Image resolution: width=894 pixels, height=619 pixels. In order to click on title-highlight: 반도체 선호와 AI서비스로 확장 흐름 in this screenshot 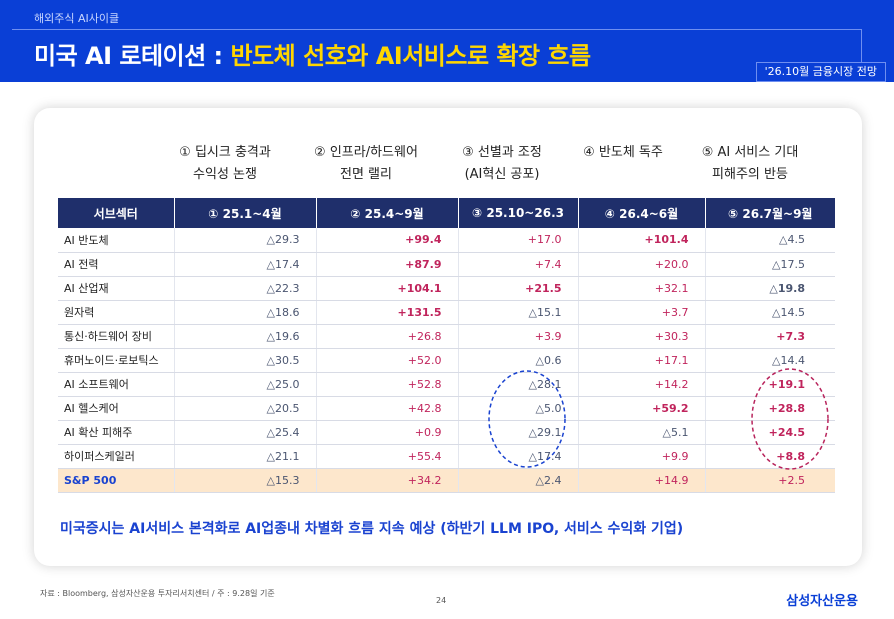, I will do `click(411, 56)`.